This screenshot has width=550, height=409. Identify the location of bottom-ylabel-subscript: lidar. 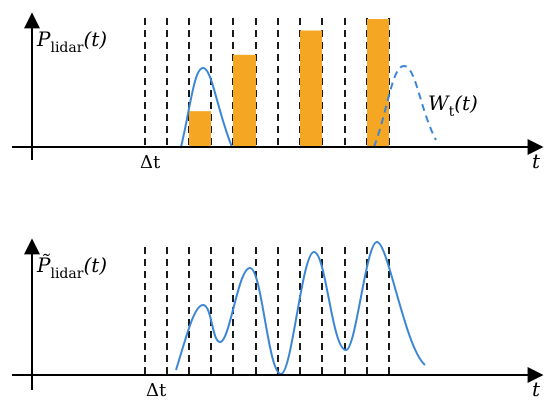
(66, 274).